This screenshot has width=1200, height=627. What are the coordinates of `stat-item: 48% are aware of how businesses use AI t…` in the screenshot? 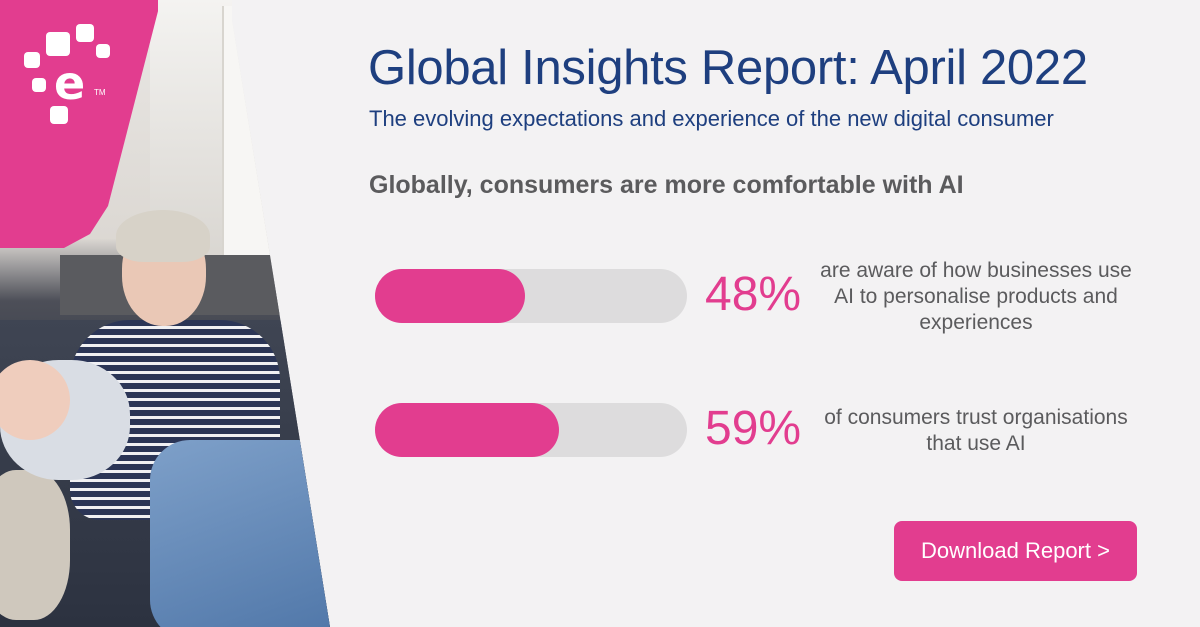 It's located at (760, 296).